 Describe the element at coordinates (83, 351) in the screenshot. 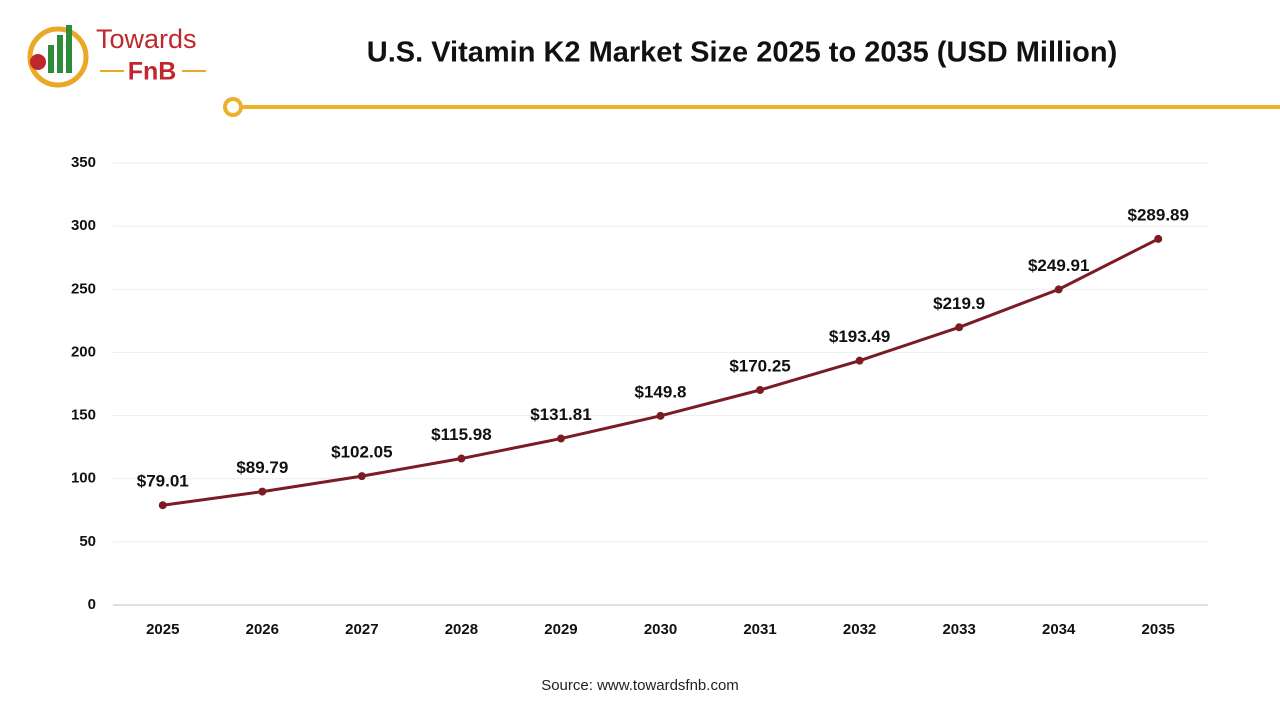

I see `y-tick-label: 200` at that location.